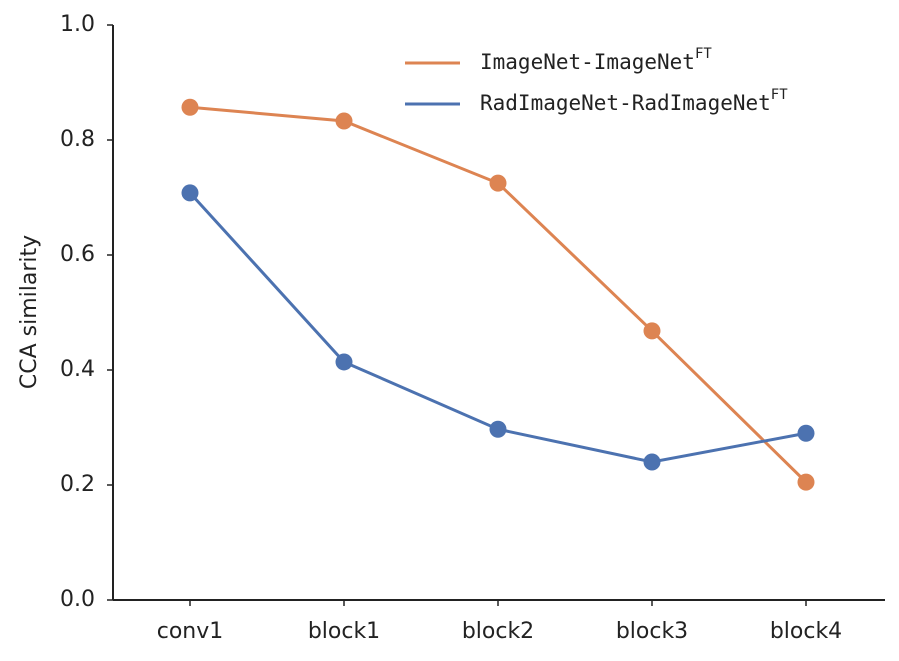 Image resolution: width=899 pixels, height=661 pixels. What do you see at coordinates (587, 62) in the screenshot?
I see `legend-name: ImageNet-ImageNet` at bounding box center [587, 62].